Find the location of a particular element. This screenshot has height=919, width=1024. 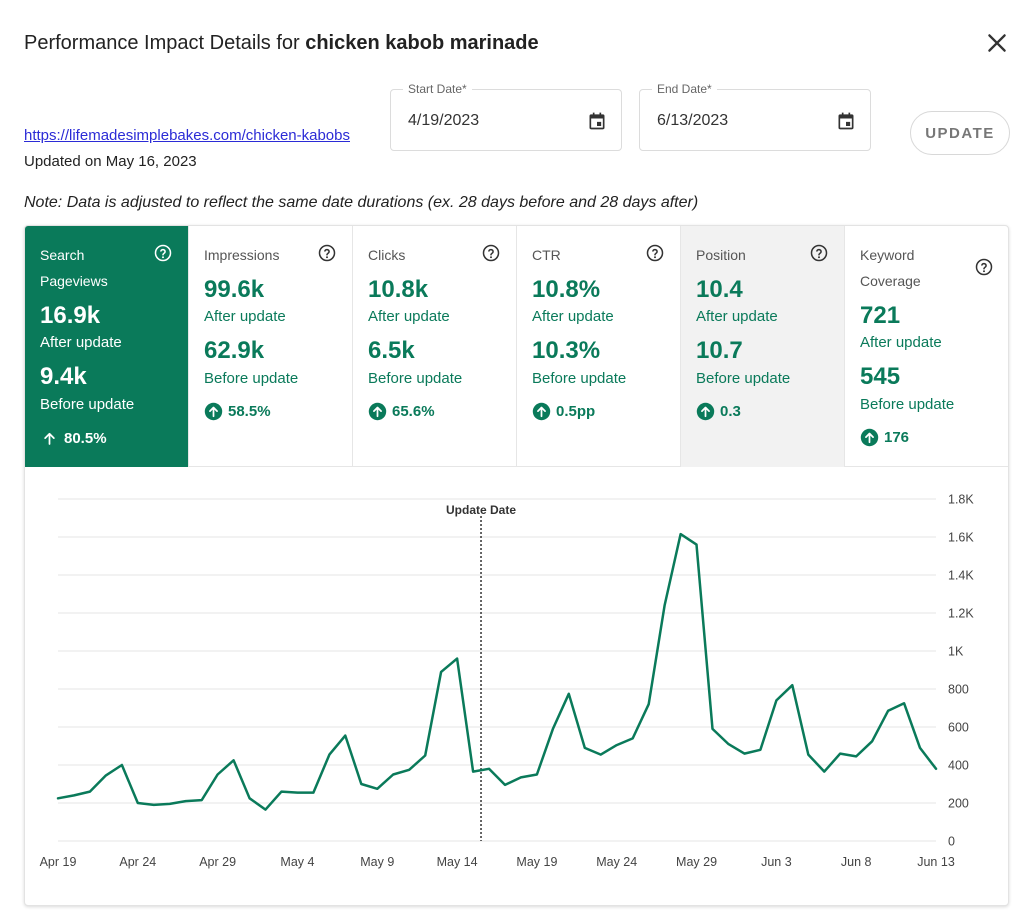

end-date-field: End Date* 6/13/2023 is located at coordinates (755, 116).